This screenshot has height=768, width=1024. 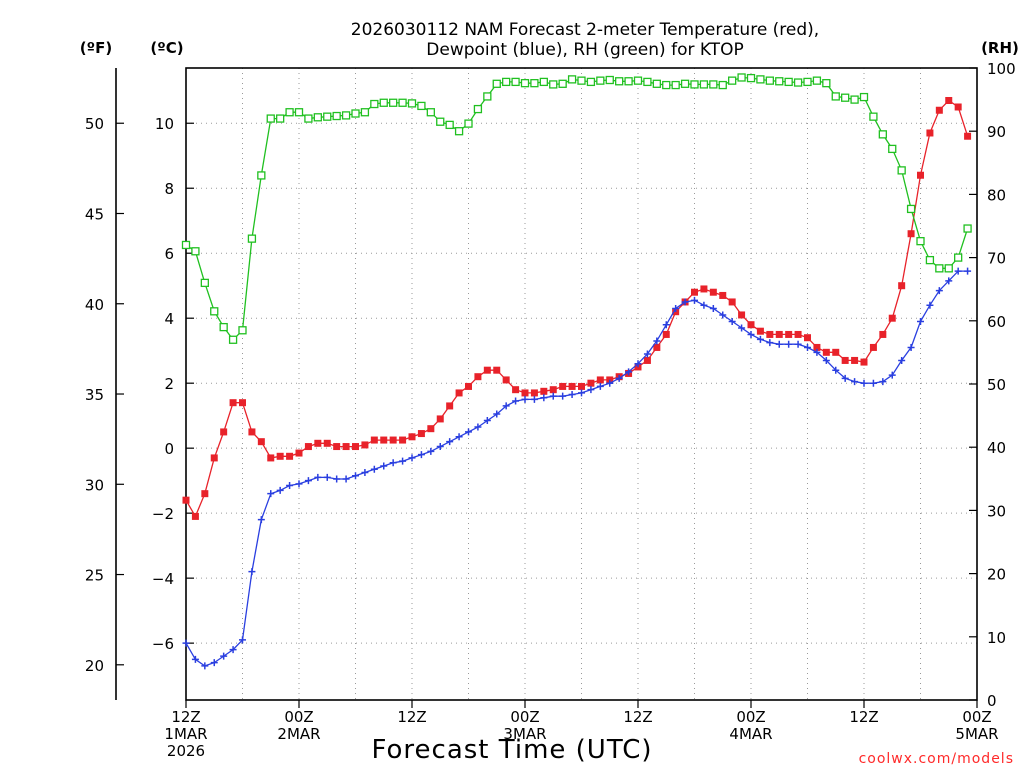 I want to click on rh-tick-label: 50, so click(x=996, y=385).